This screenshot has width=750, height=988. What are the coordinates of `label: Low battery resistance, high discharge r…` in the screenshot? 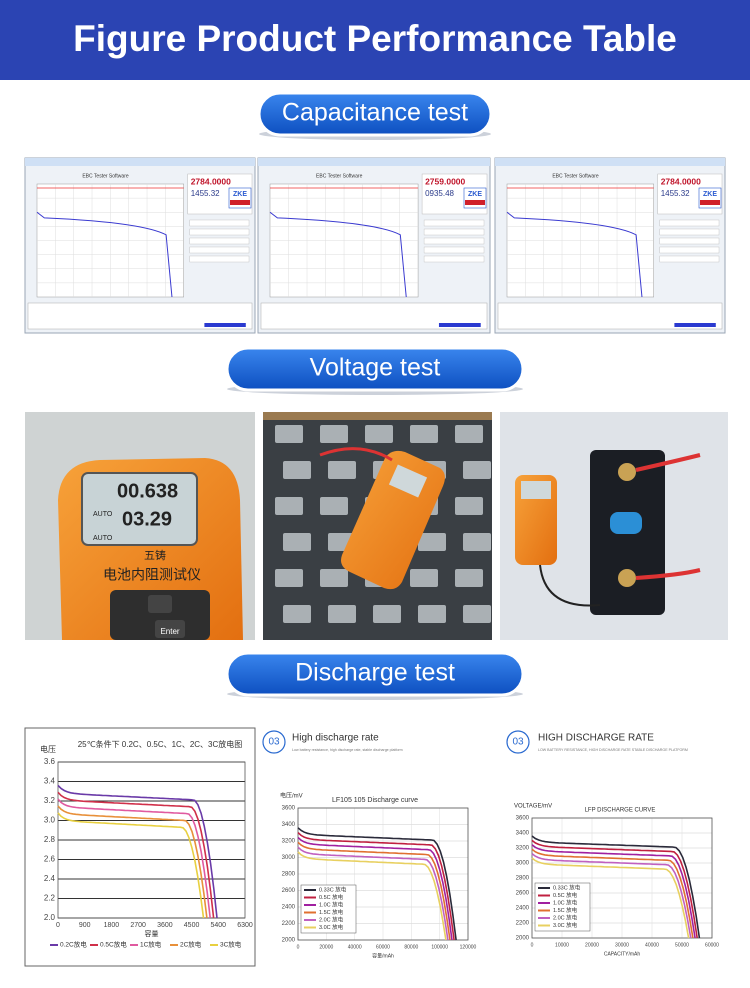 It's located at (347, 750).